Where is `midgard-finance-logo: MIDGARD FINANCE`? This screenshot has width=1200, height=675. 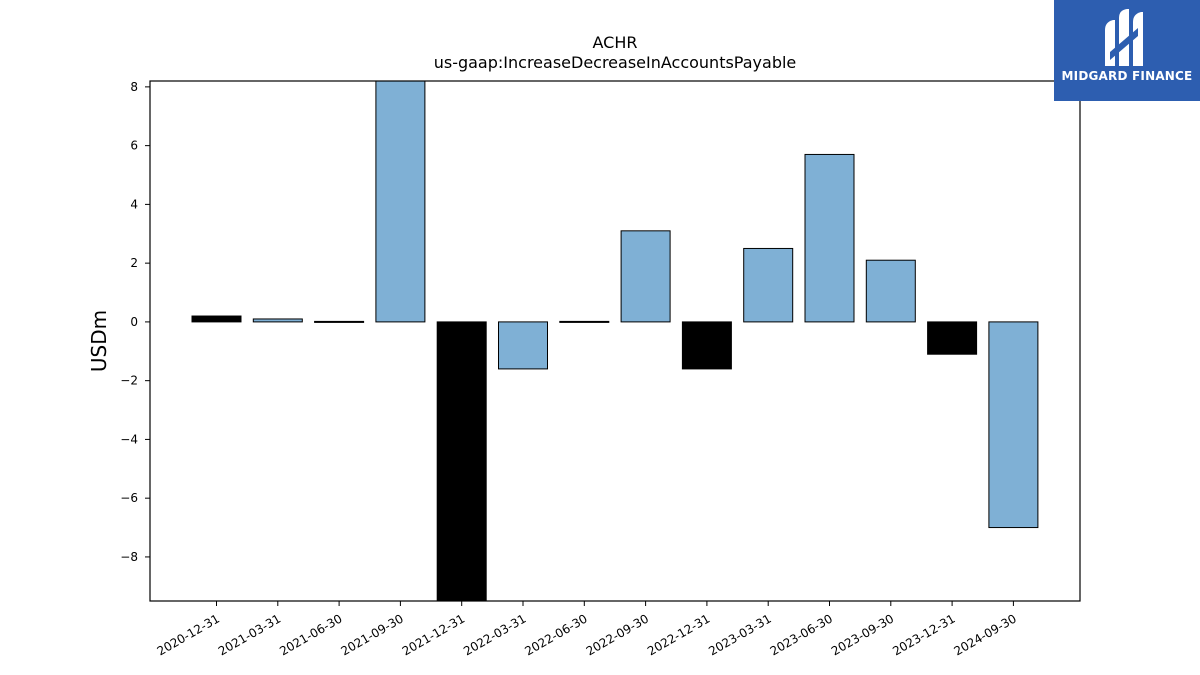 midgard-finance-logo: MIDGARD FINANCE is located at coordinates (1127, 50).